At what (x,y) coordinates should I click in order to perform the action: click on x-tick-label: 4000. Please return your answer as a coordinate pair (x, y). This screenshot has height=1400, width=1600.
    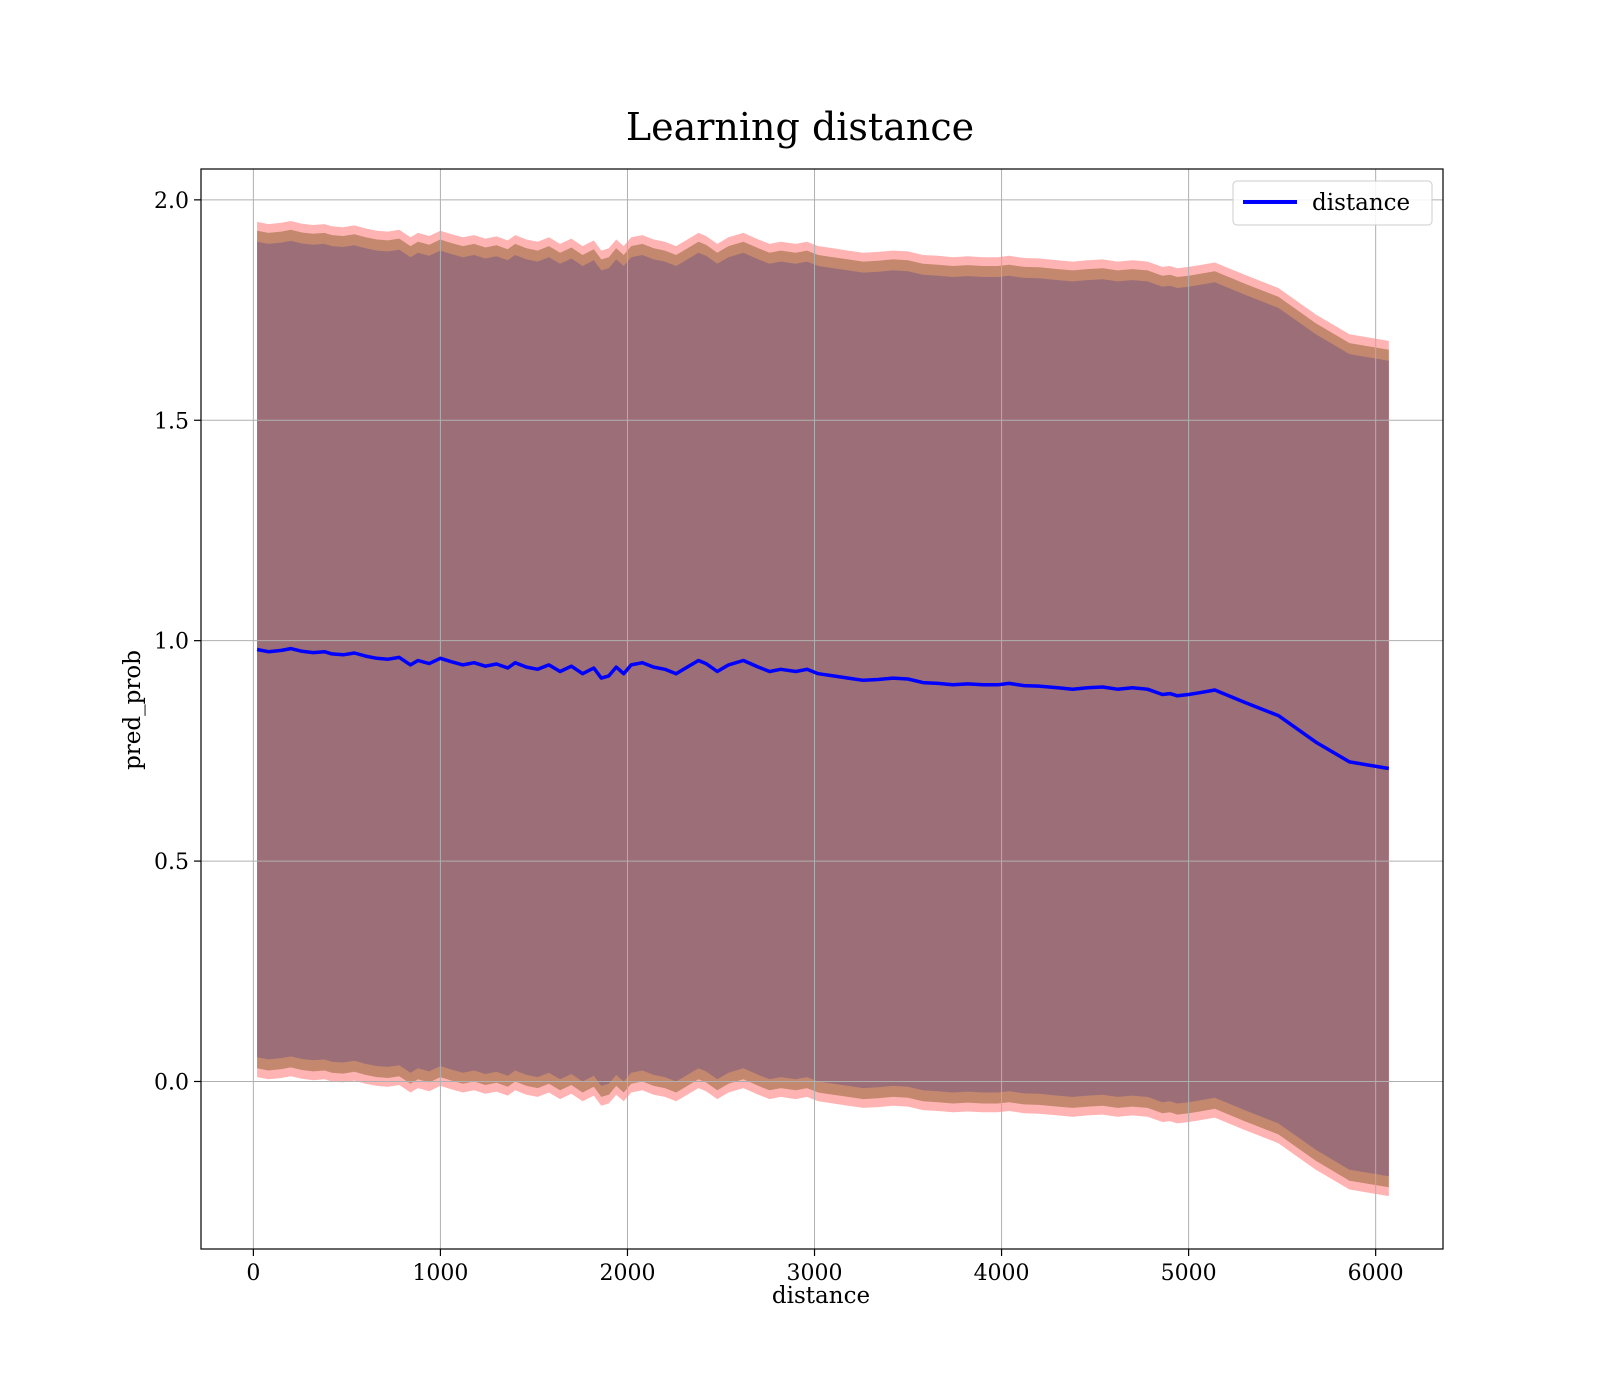
    Looking at the image, I should click on (1002, 1273).